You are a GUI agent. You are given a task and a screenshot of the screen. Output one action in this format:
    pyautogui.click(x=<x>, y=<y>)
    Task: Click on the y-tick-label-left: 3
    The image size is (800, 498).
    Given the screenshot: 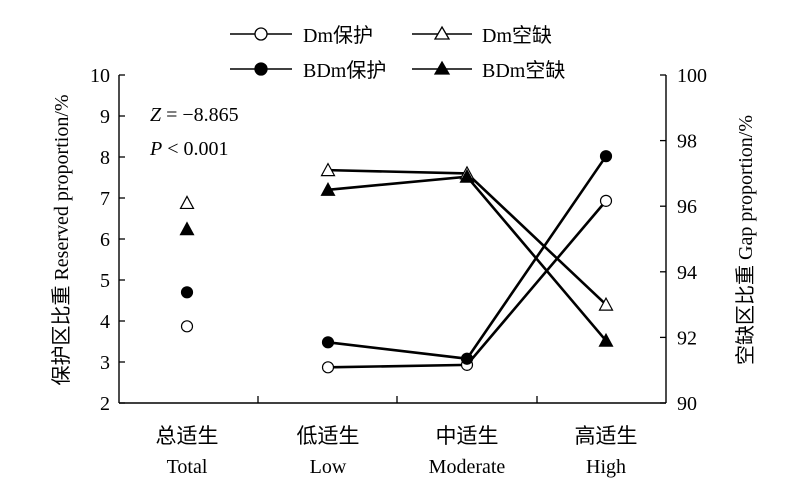 What is the action you would take?
    pyautogui.click(x=105, y=363)
    